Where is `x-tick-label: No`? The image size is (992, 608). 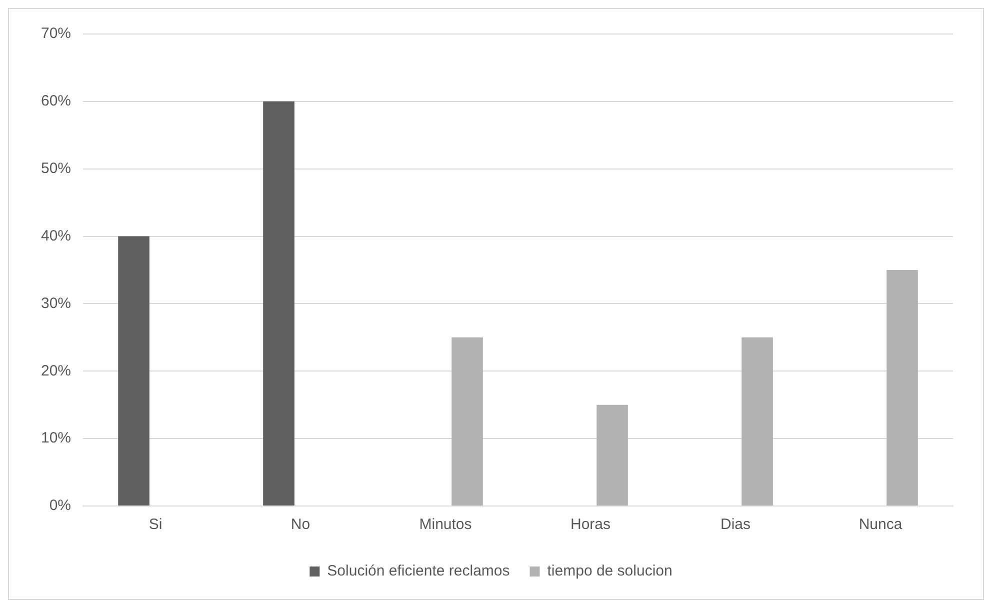
x-tick-label: No is located at coordinates (300, 525).